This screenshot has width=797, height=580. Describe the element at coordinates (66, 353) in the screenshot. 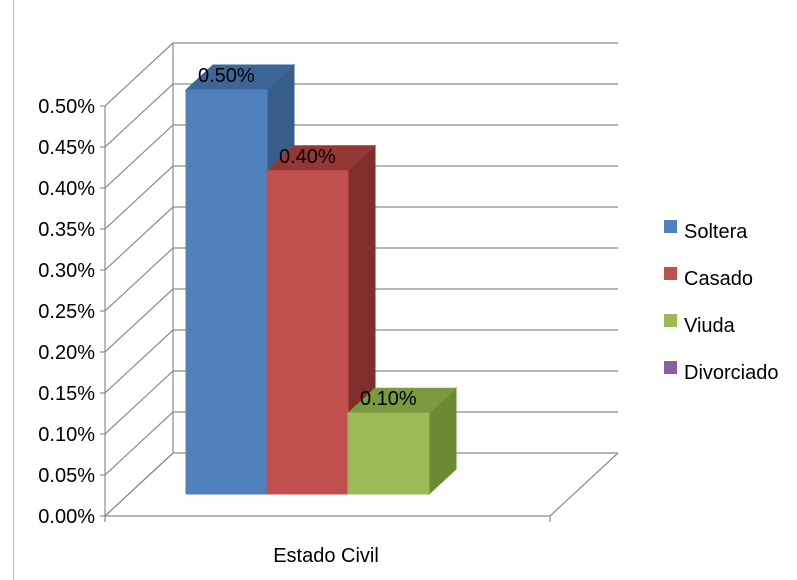

I see `y-tick-label: 0.20%` at that location.